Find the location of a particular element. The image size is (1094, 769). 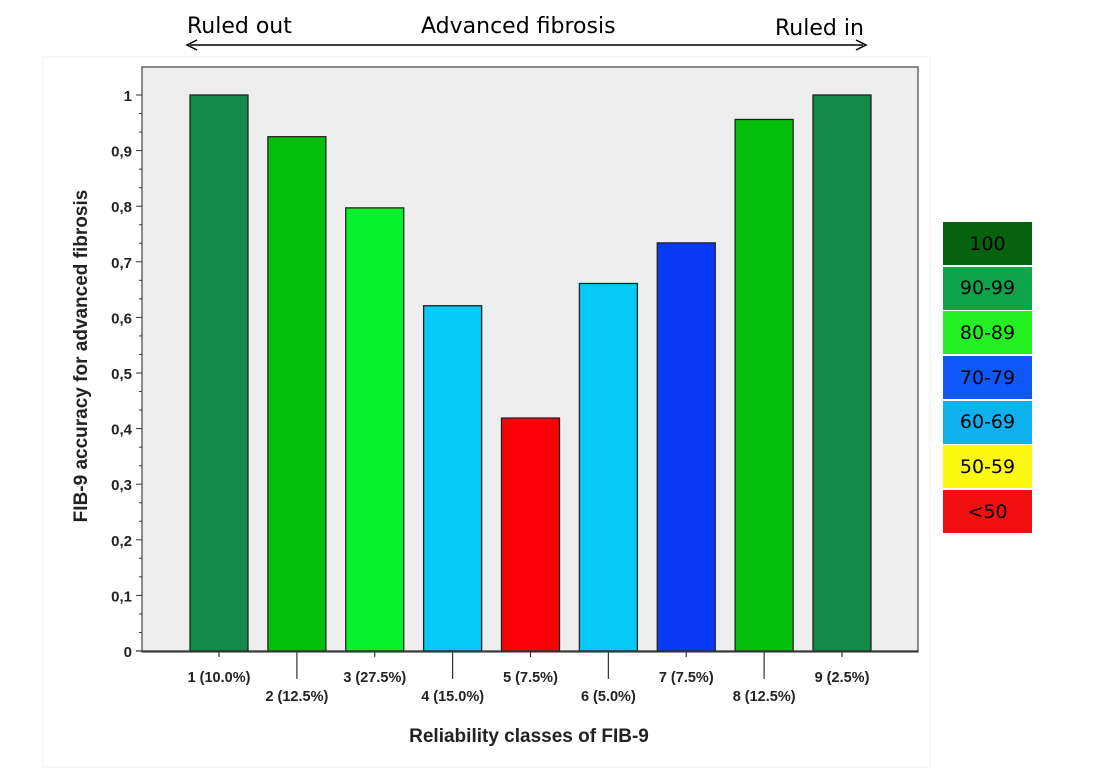

banner-arrow is located at coordinates (526, 45).